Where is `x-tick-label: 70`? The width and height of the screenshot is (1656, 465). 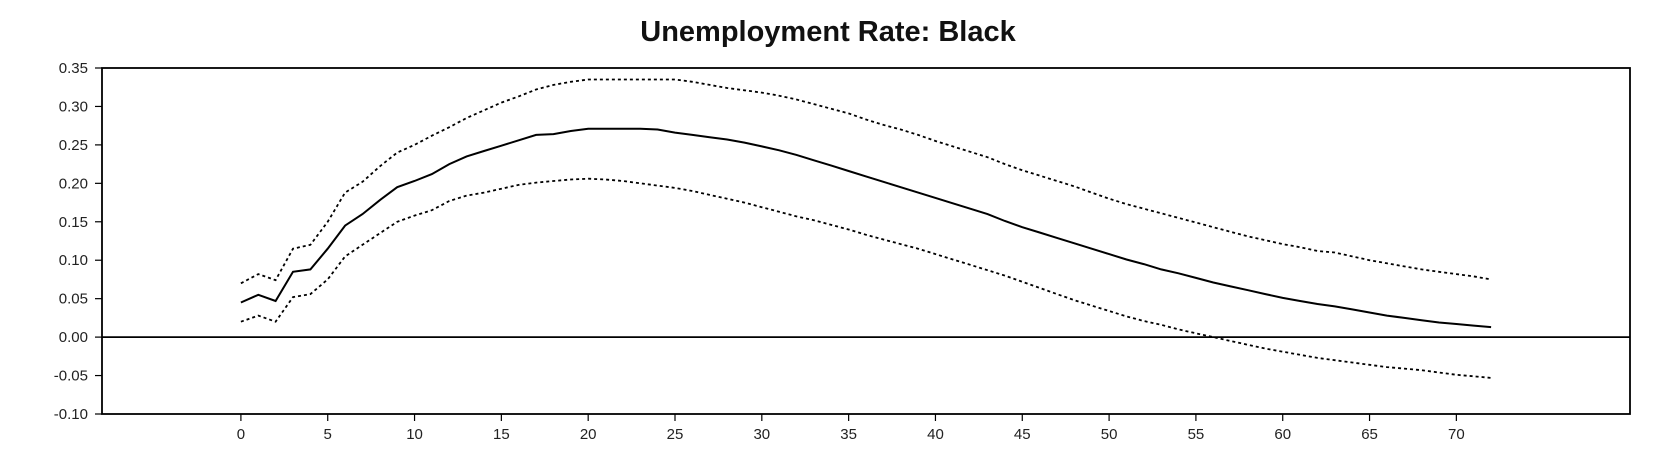 x-tick-label: 70 is located at coordinates (1456, 434).